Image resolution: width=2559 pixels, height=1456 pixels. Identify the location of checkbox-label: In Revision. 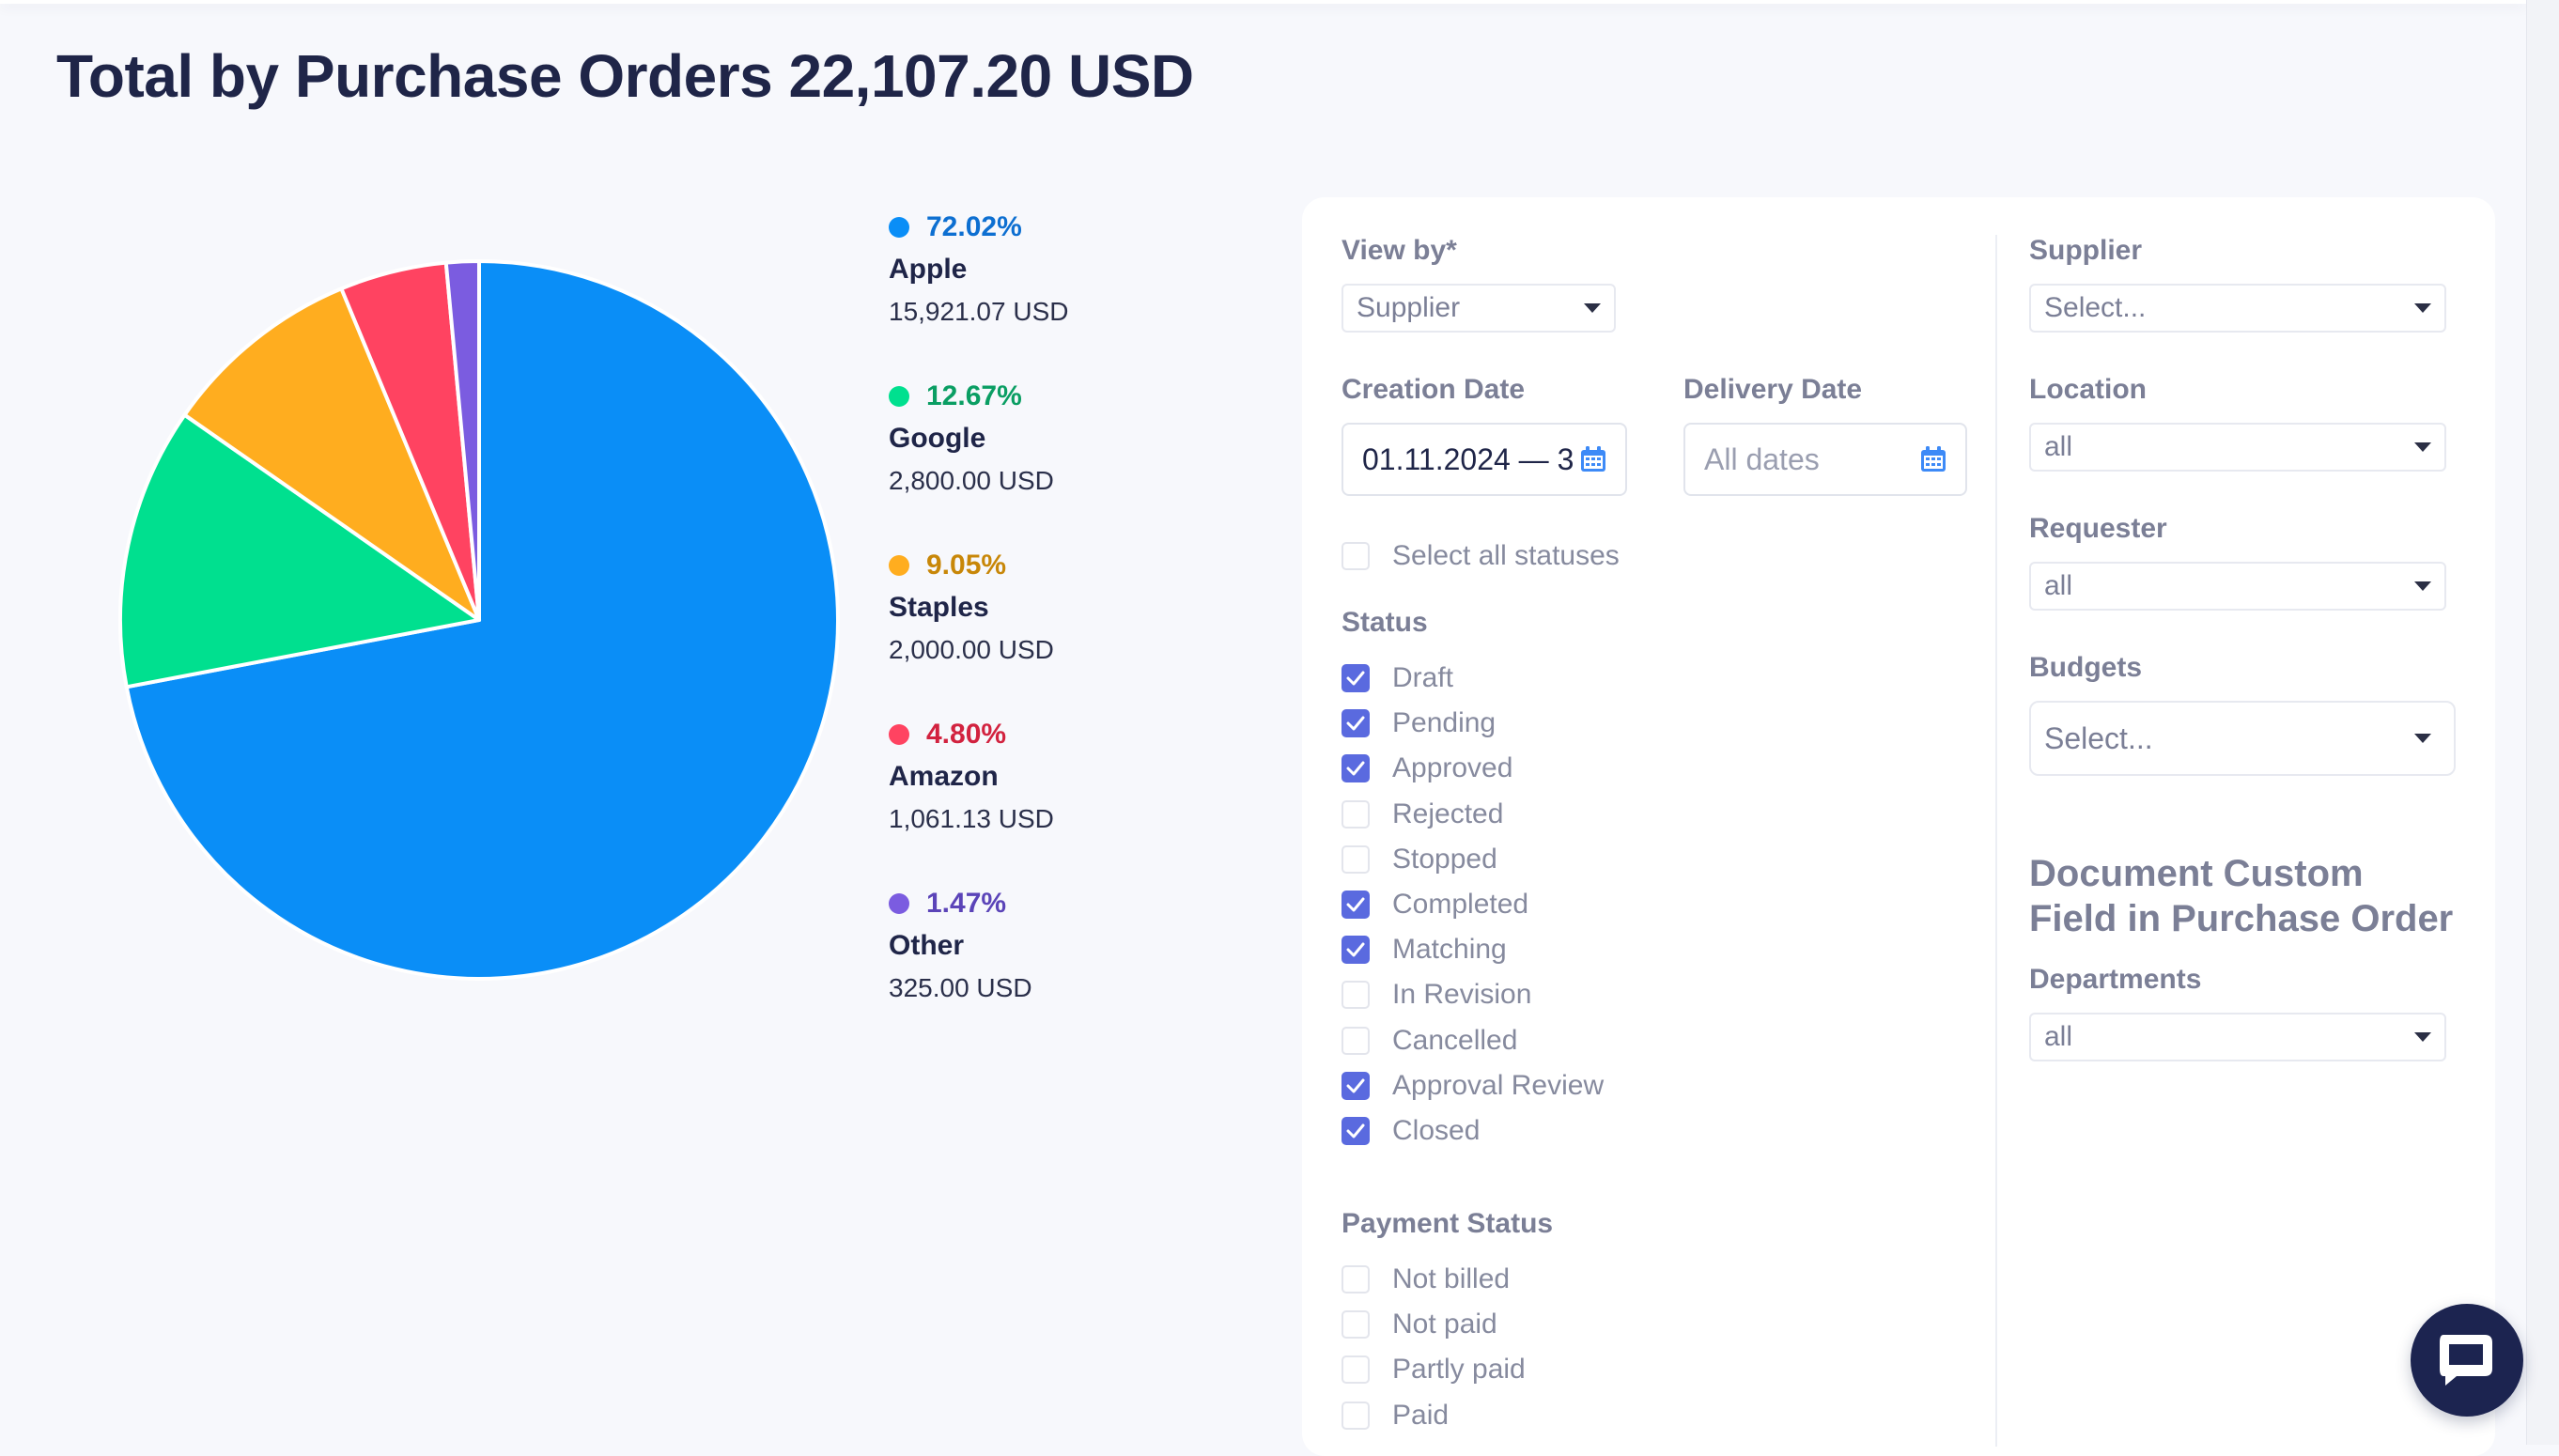
(1462, 995).